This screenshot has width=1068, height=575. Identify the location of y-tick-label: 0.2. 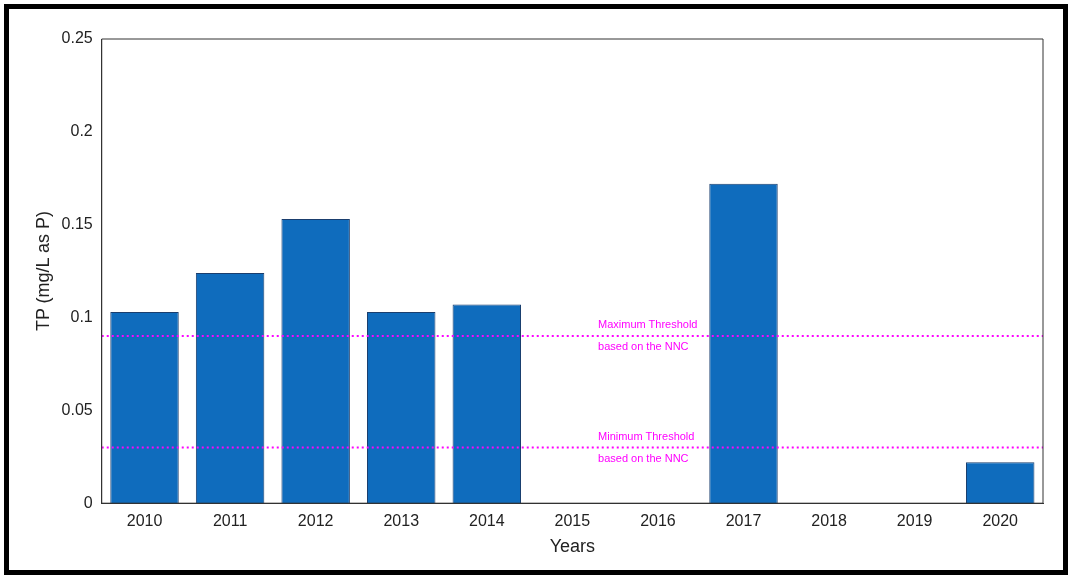
(81, 131).